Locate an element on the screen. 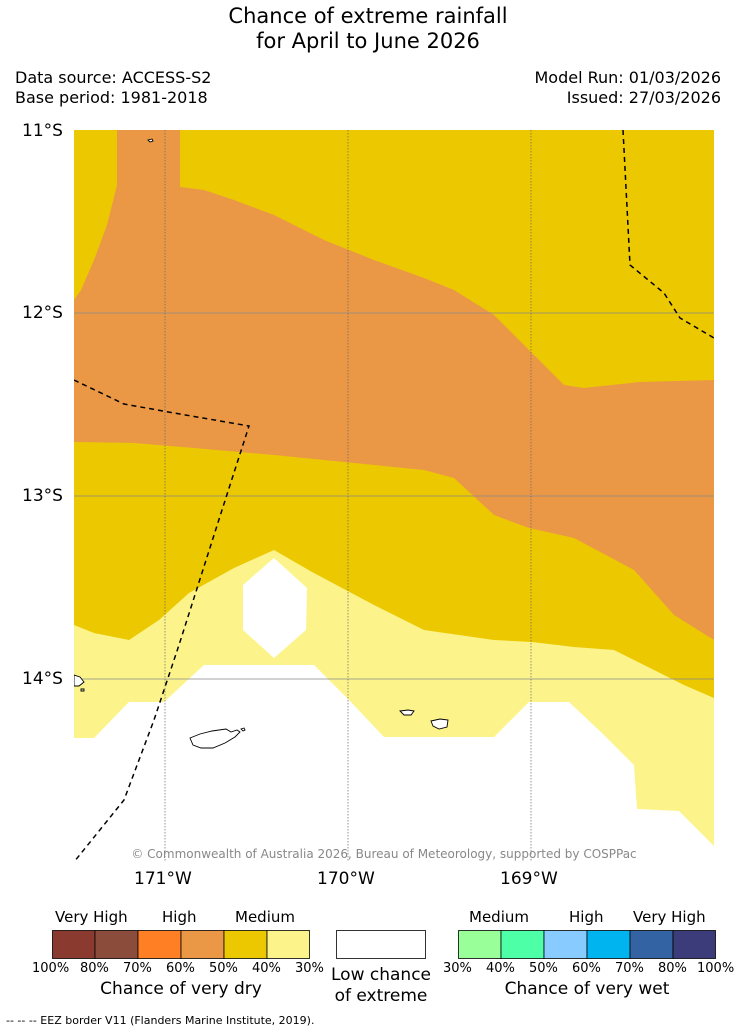  dry-tick-80: 80% is located at coordinates (94, 968).